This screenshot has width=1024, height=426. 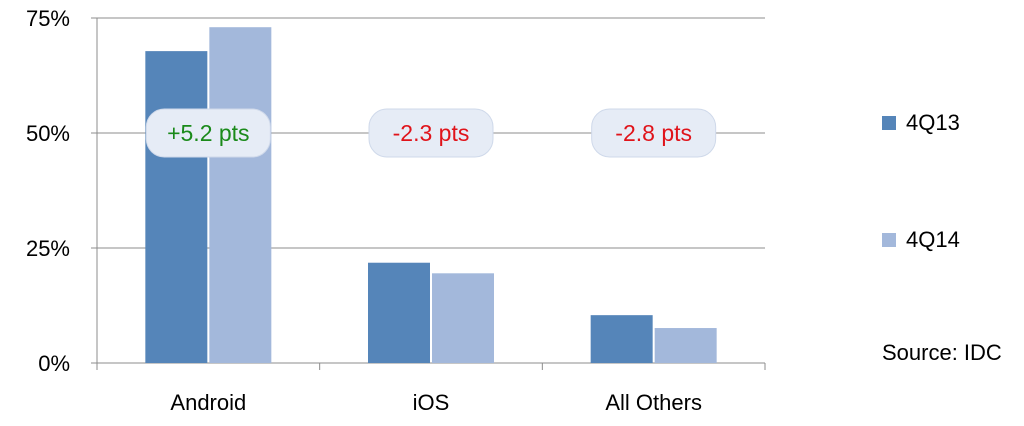 I want to click on annotation-text-android: +5.2 pts, so click(x=208, y=133).